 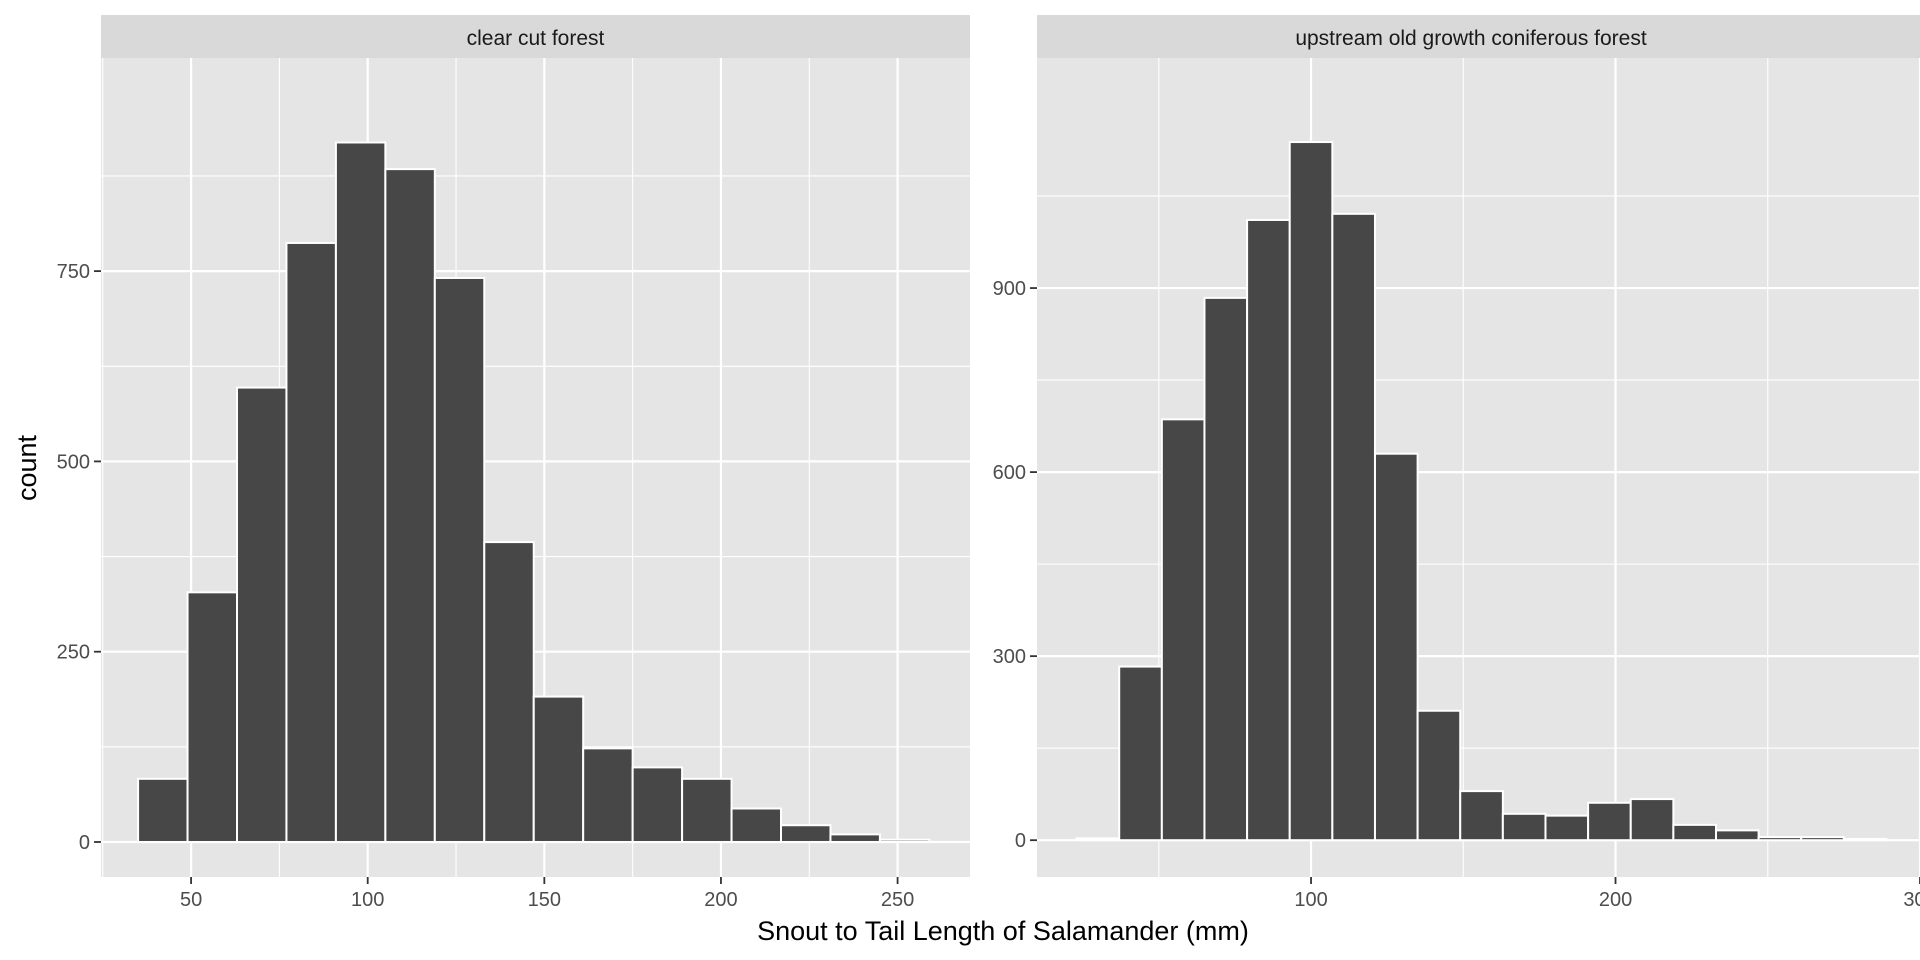 I want to click on y-tick-label: 250, so click(x=73, y=653).